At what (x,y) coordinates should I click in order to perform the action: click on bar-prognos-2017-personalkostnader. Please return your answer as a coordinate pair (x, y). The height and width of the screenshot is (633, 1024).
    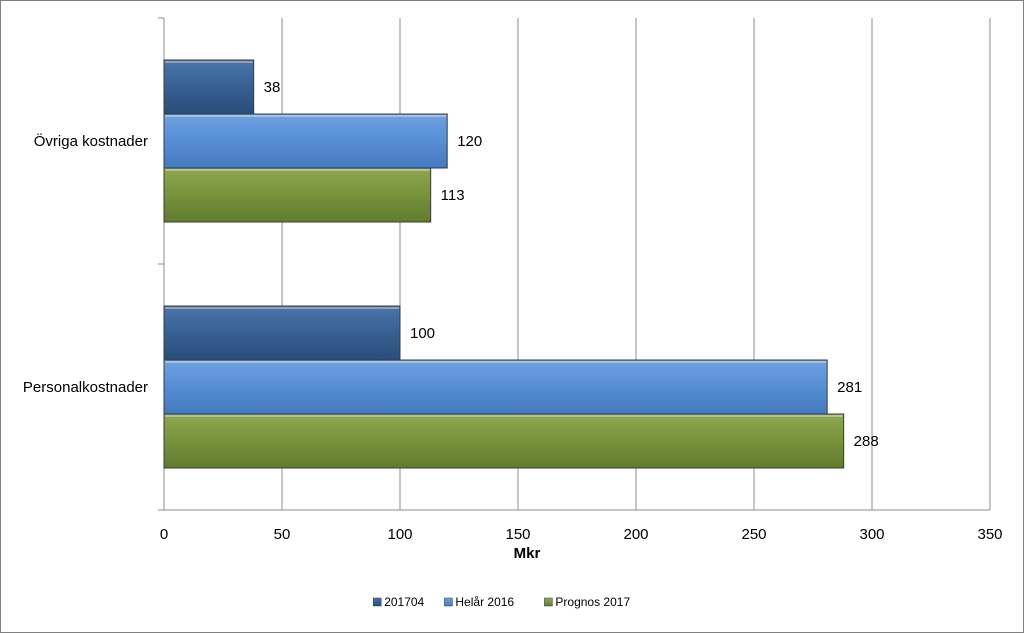
    Looking at the image, I should click on (504, 441).